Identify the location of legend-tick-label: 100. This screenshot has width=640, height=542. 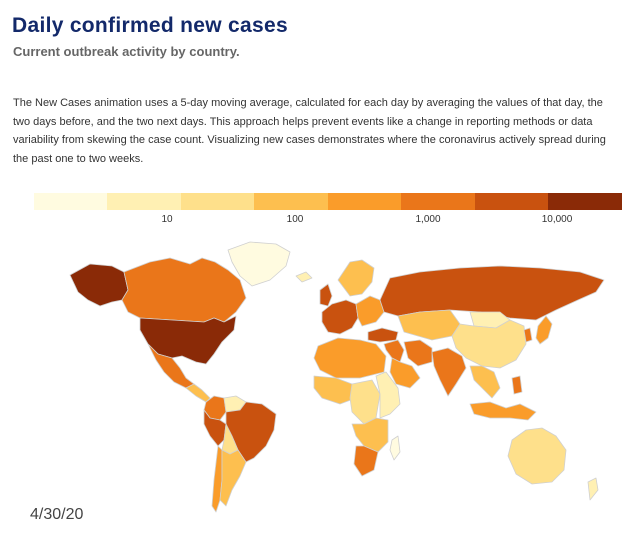
(295, 219).